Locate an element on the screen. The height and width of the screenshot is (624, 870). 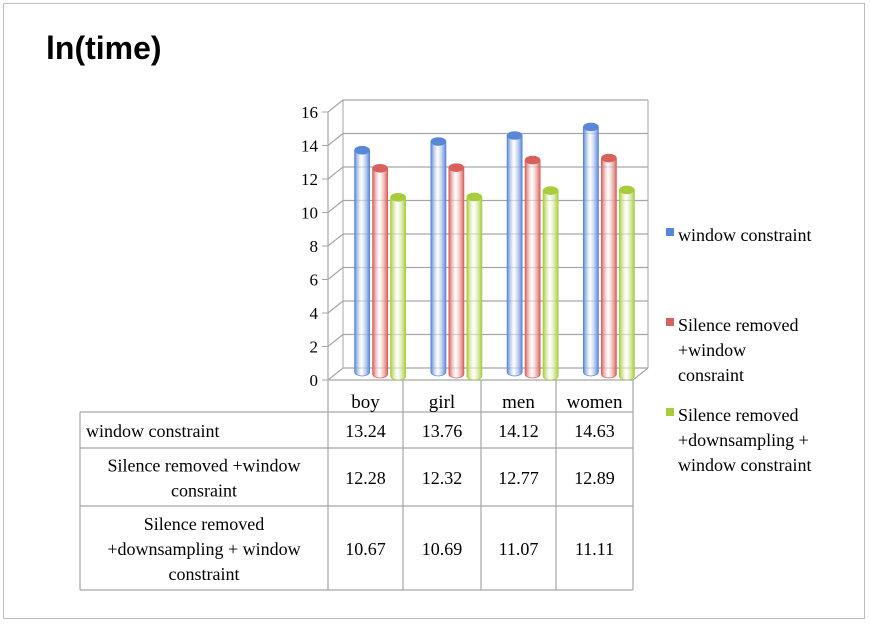
table-value: 10.69 is located at coordinates (442, 549).